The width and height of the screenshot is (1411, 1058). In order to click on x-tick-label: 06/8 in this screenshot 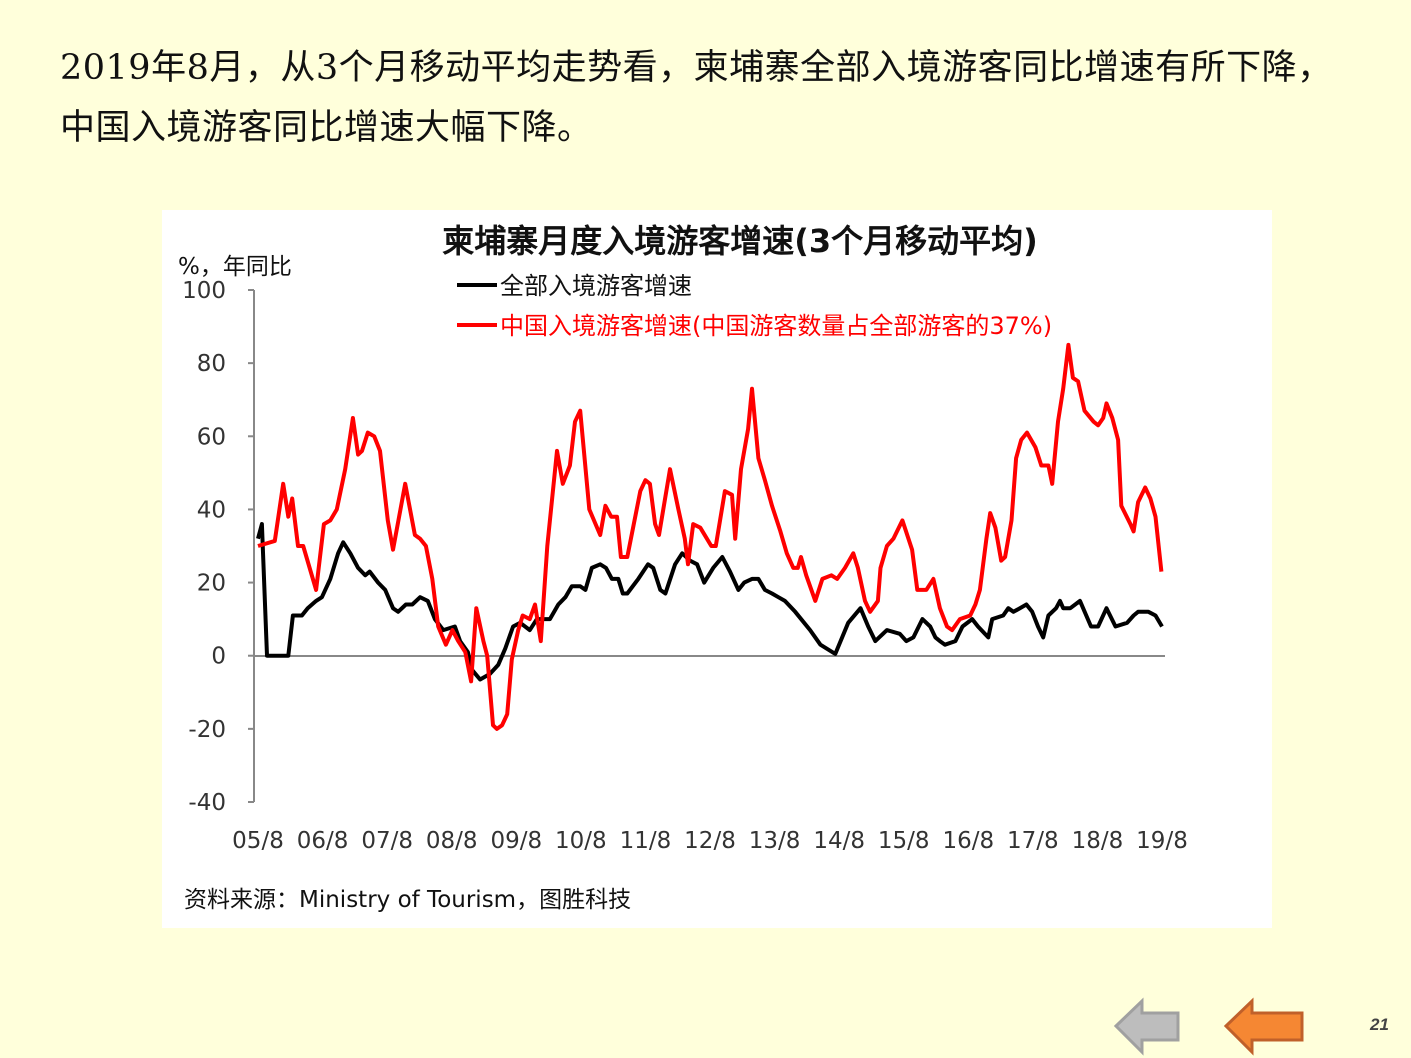, I will do `click(323, 841)`.